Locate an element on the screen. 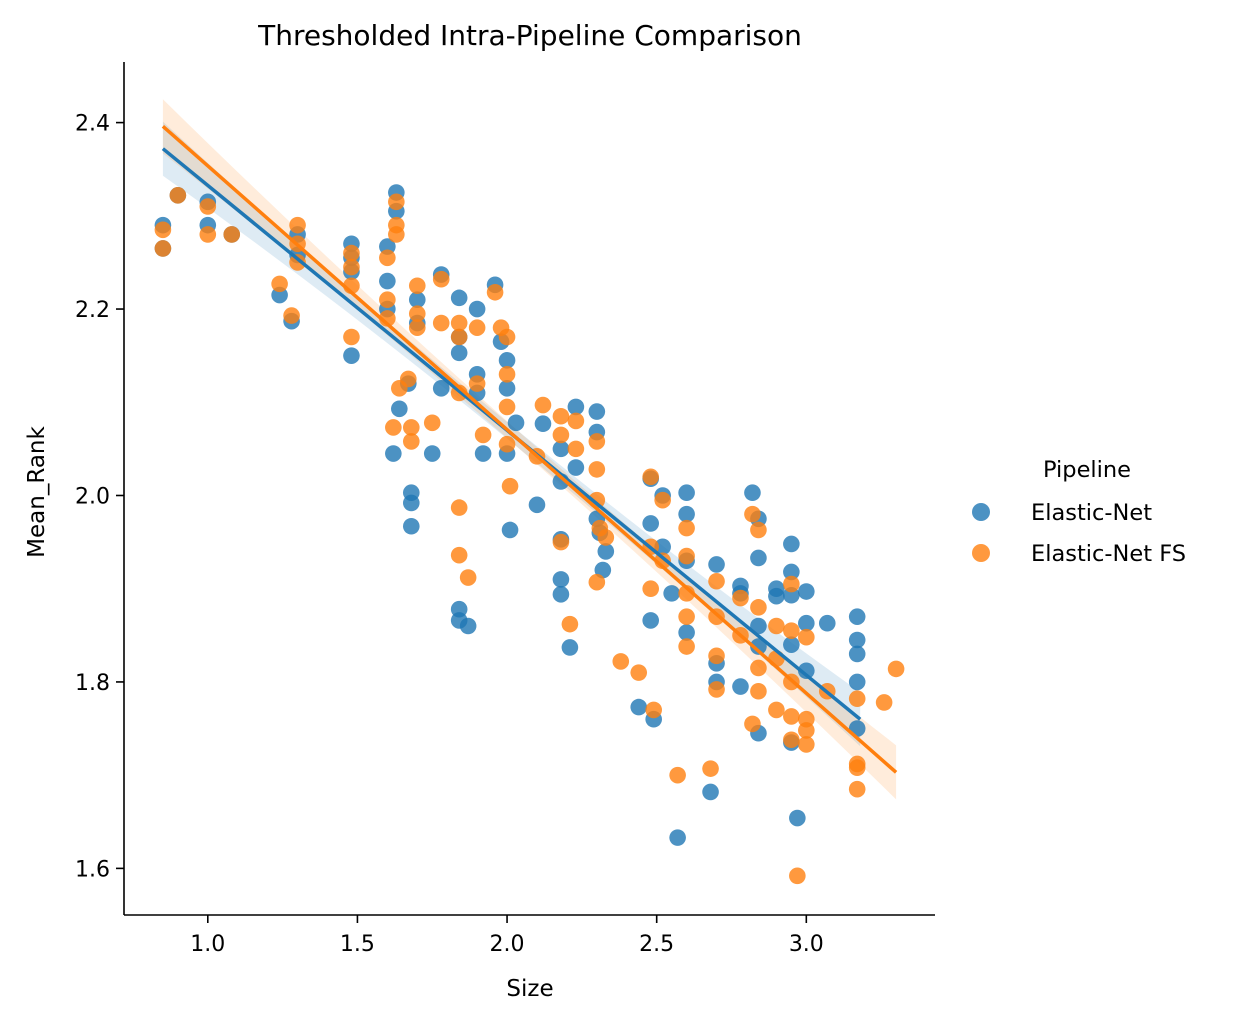 The width and height of the screenshot is (1246, 1027). legend: Pipeline Elastic-Net Elastic-Net FS is located at coordinates (1079, 512).